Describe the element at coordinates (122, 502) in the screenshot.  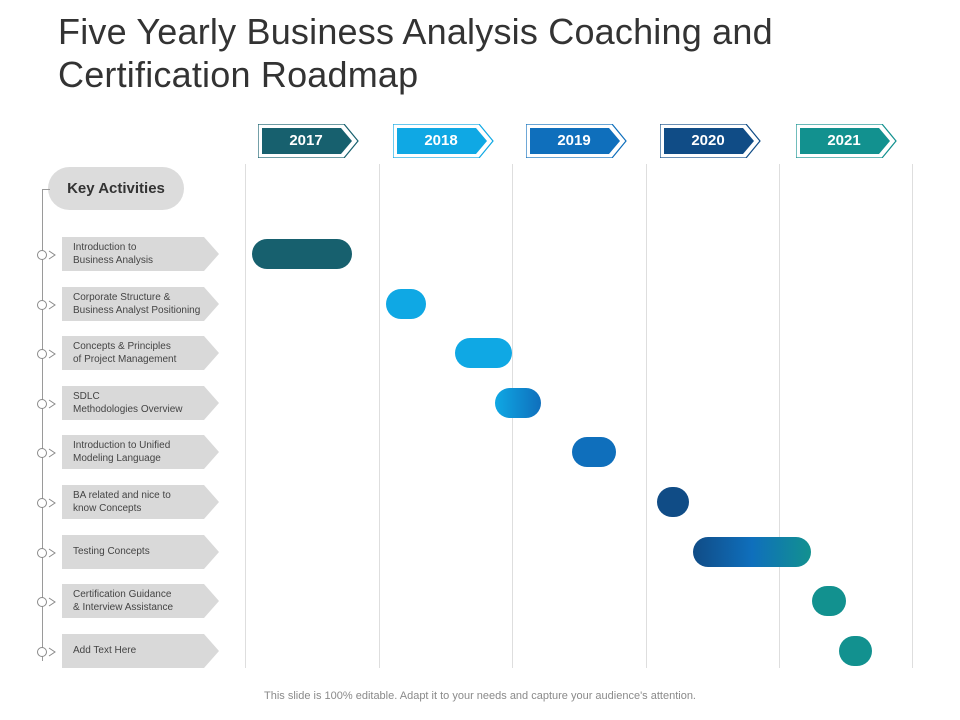
I see `activity-label-text: BA related and nice to know Concepts` at that location.